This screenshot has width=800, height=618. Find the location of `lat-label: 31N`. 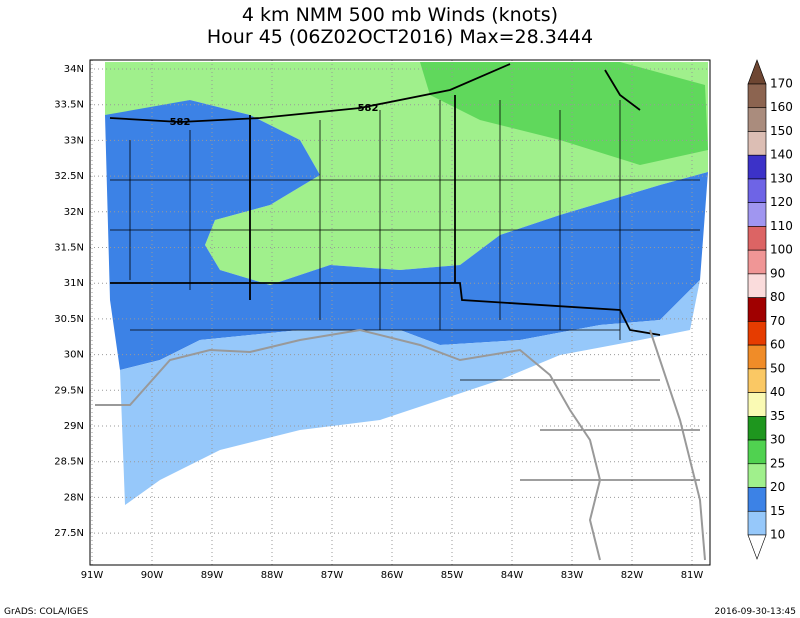

lat-label: 31N is located at coordinates (74, 283).